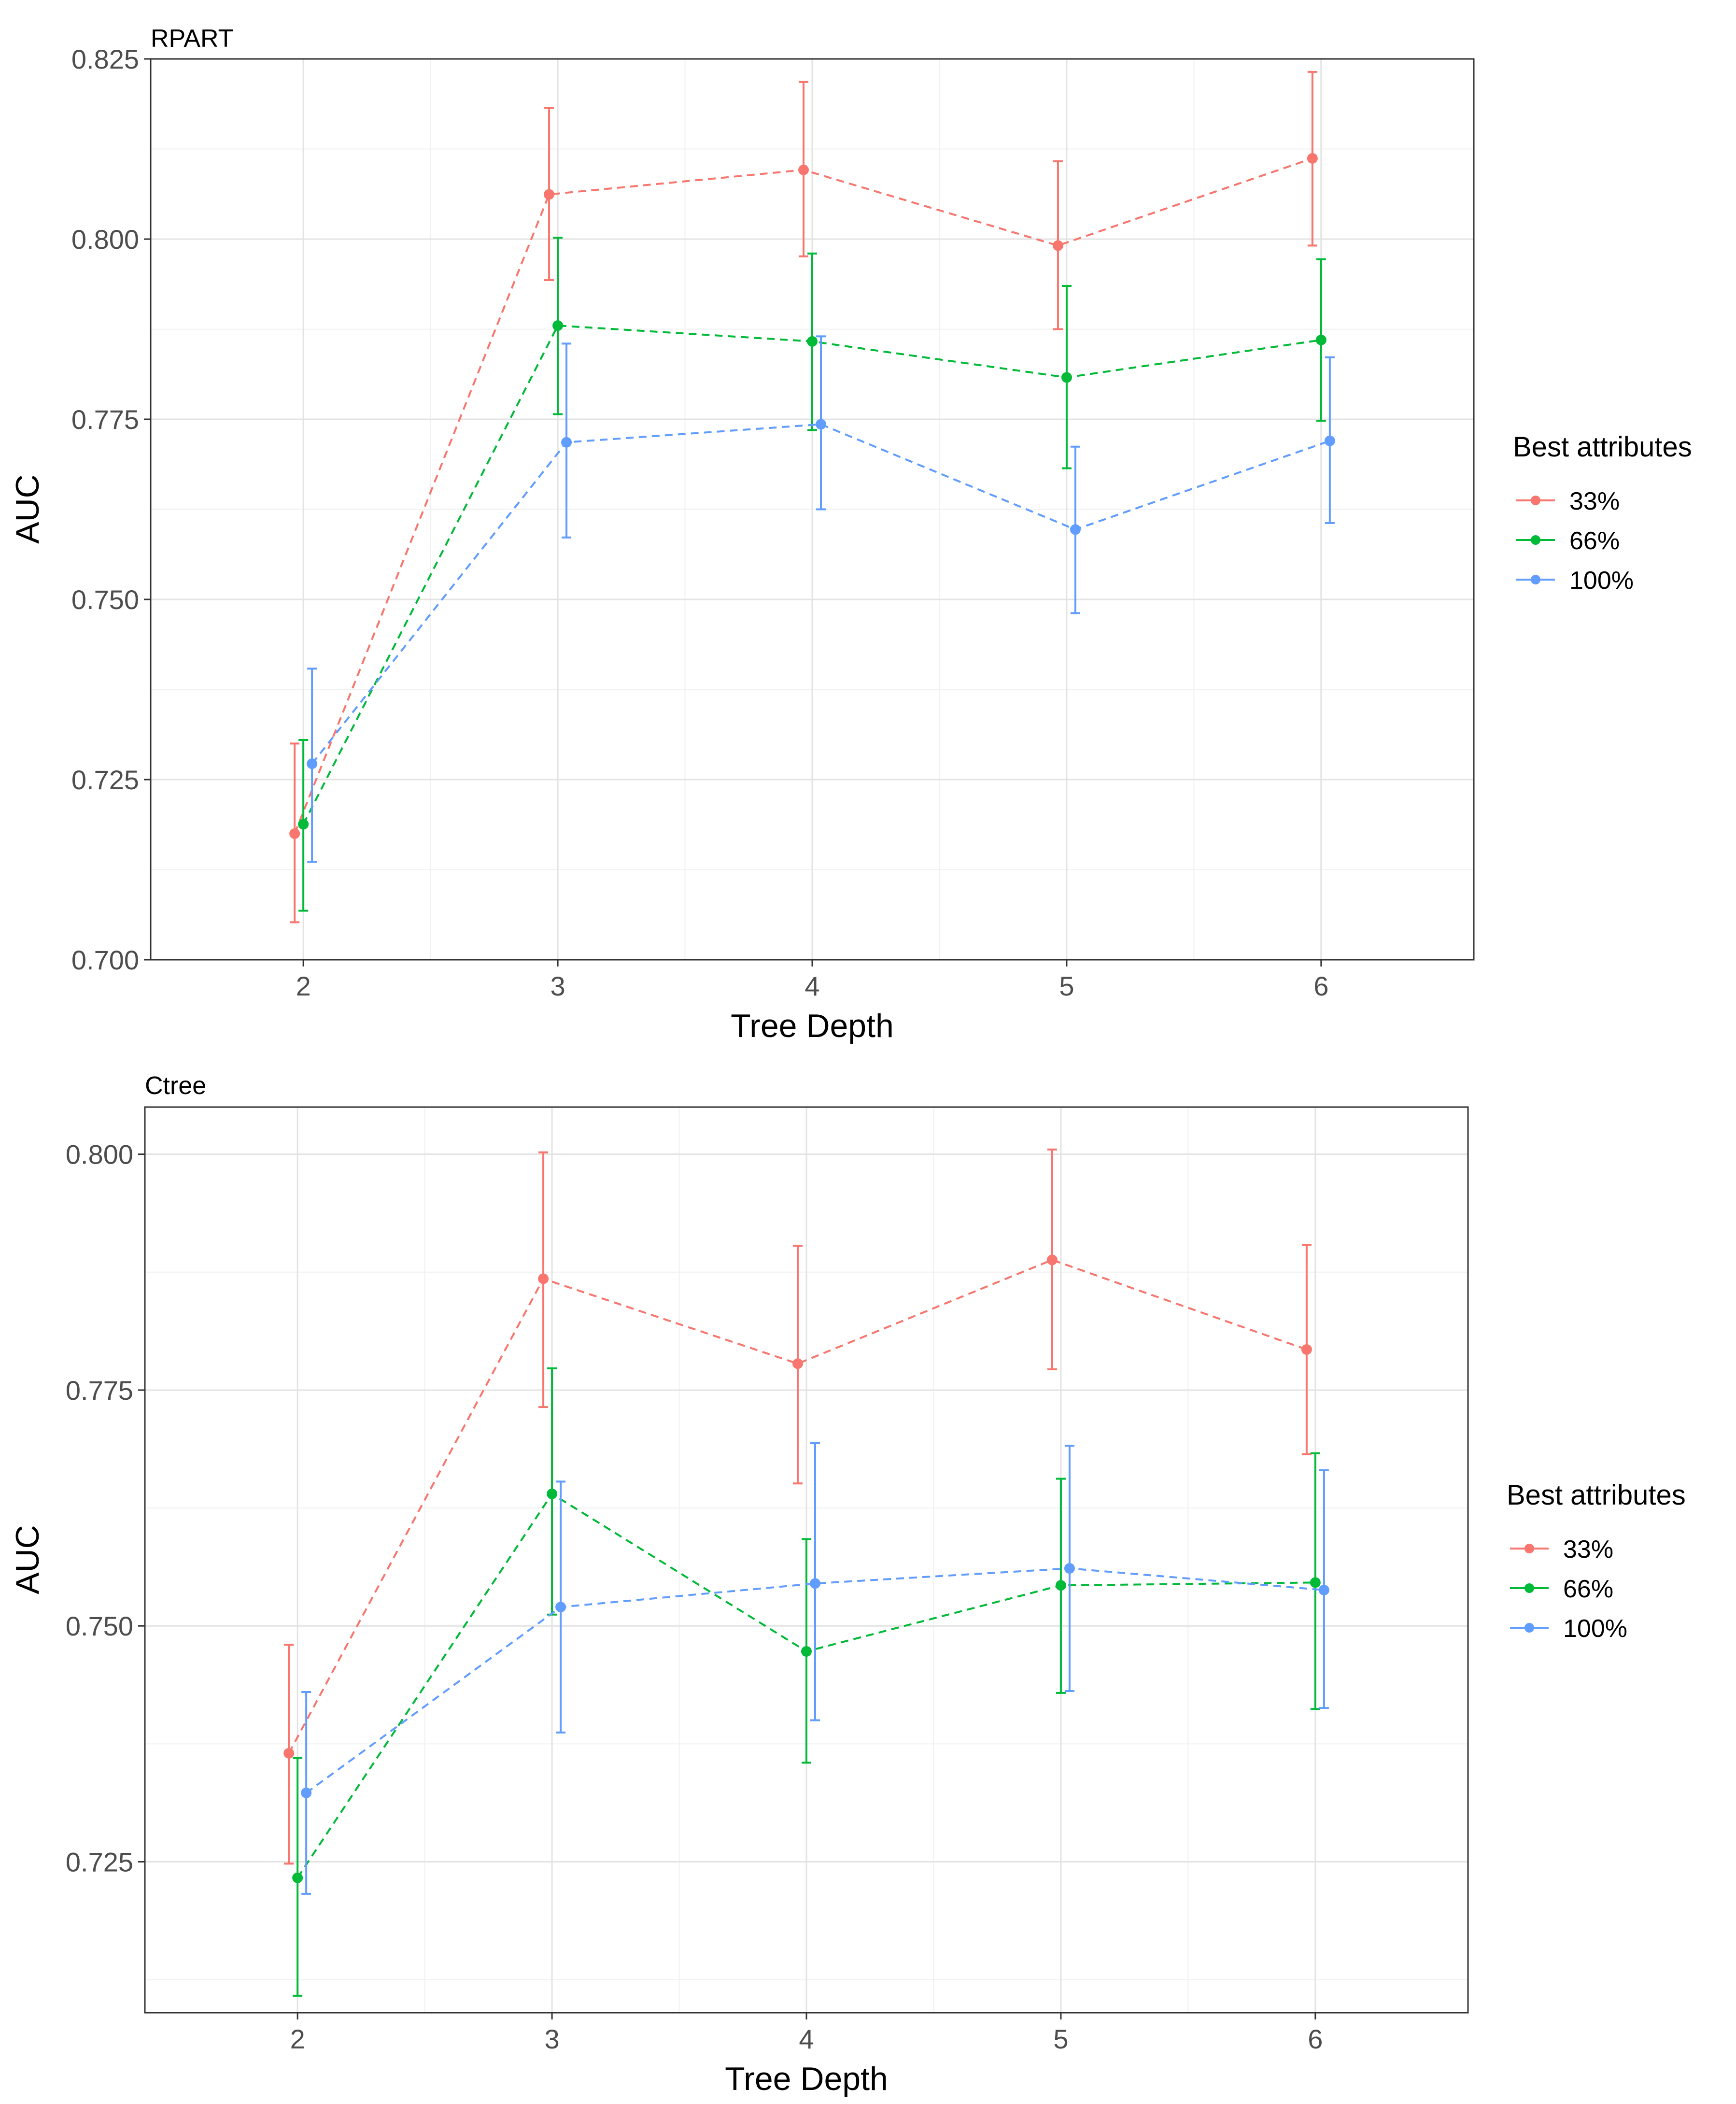  Describe the element at coordinates (105, 59) in the screenshot. I see `y-tick-label: 0.825` at that location.